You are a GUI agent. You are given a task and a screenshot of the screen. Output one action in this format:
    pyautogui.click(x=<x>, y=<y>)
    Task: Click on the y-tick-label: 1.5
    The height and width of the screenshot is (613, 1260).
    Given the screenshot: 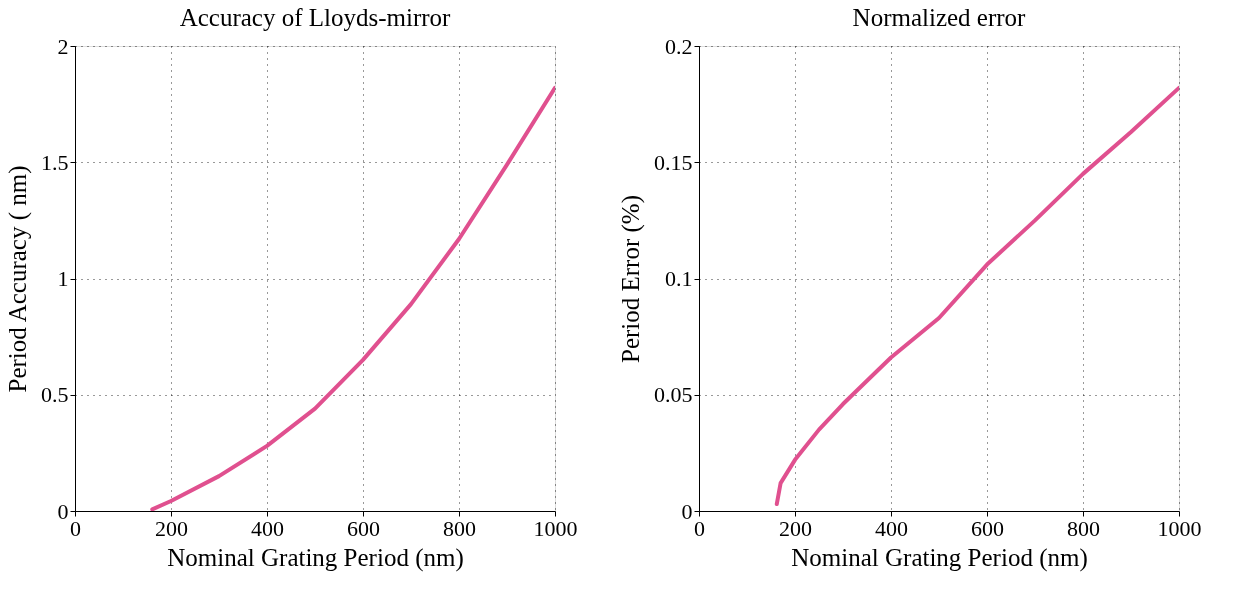 What is the action you would take?
    pyautogui.click(x=55, y=162)
    